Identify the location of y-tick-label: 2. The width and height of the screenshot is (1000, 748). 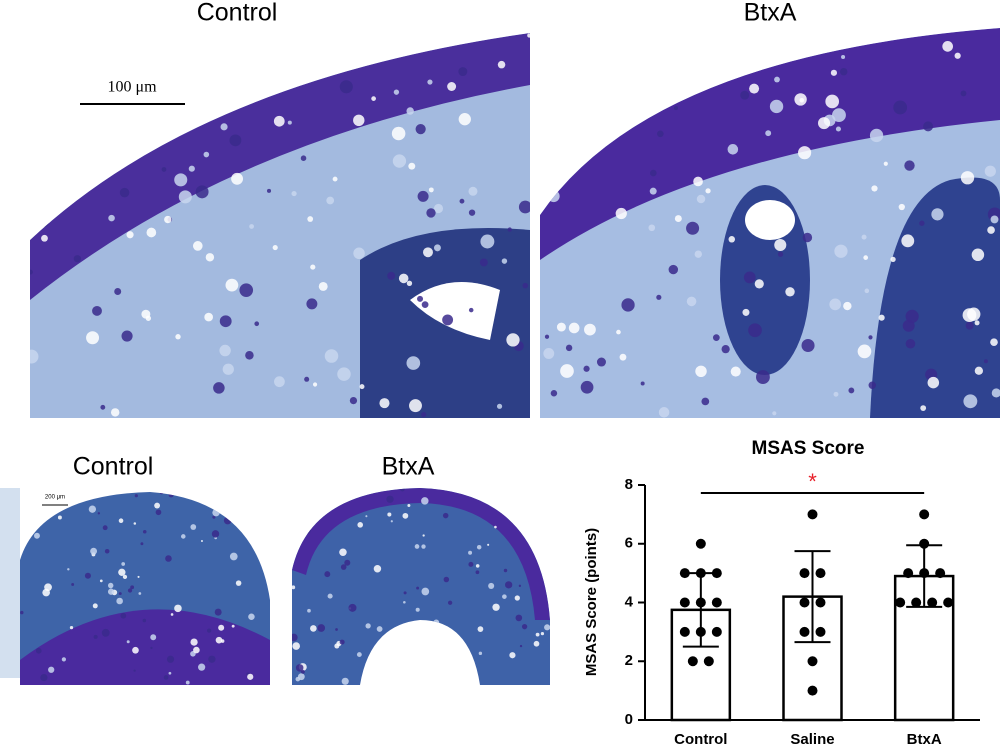
(629, 660).